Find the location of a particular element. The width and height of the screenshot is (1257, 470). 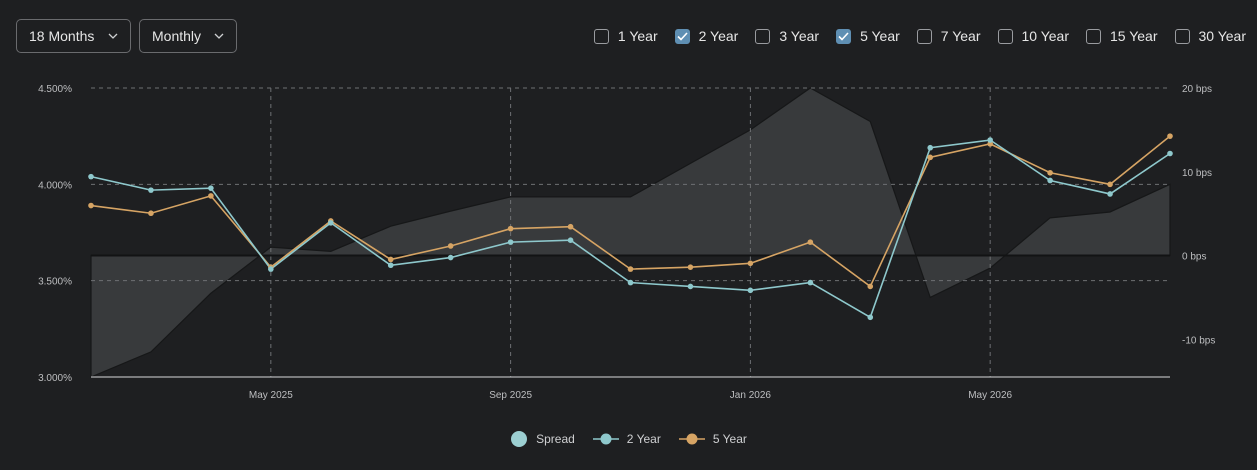

y-right-tick-label: -10 bps is located at coordinates (1198, 340).